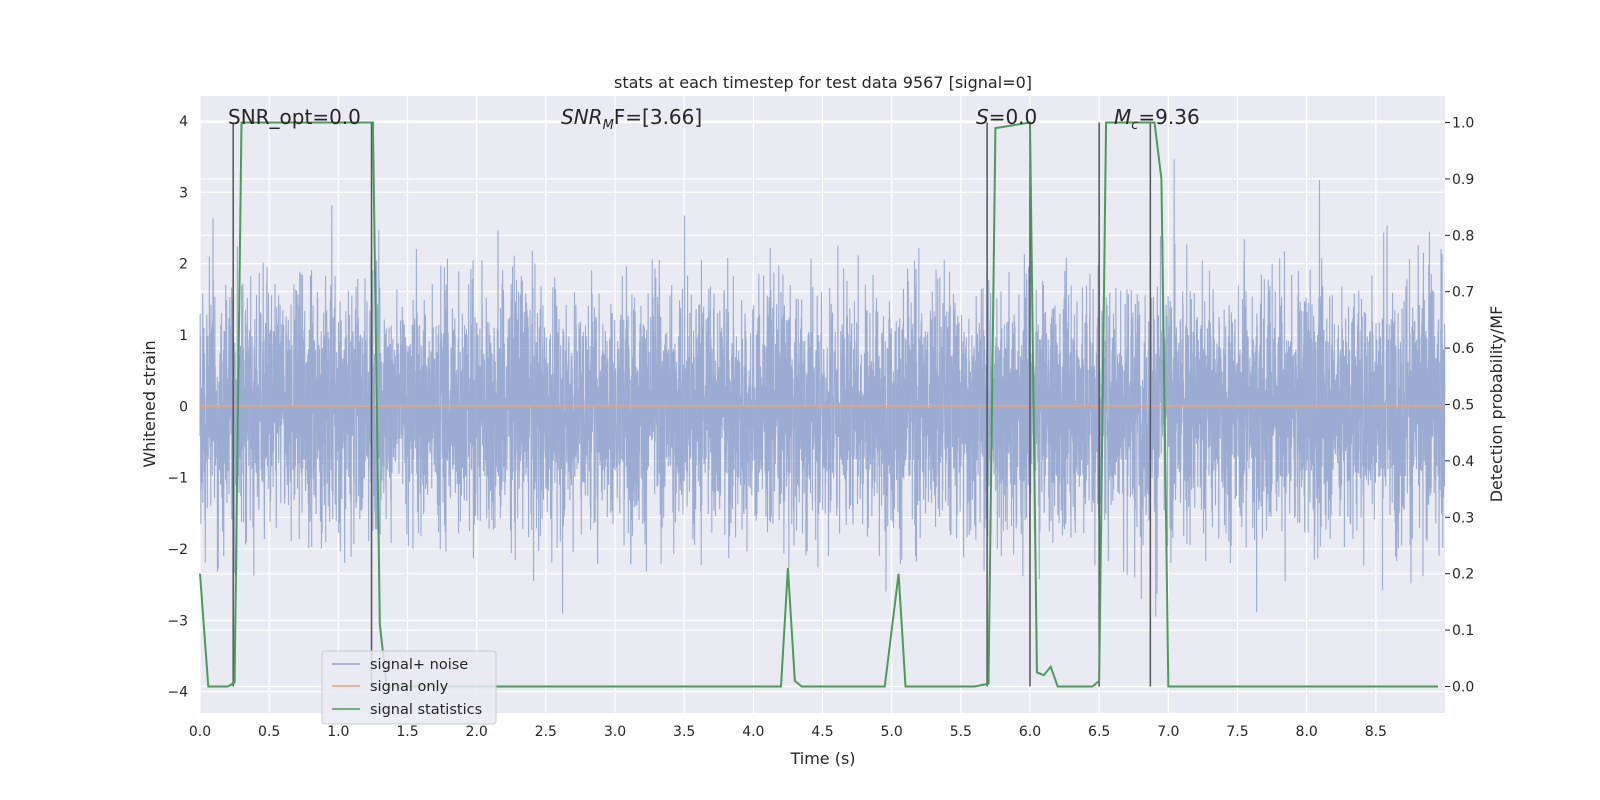  What do you see at coordinates (294, 117) in the screenshot?
I see `annotation-snr-opt: SNR_opt=0.0` at bounding box center [294, 117].